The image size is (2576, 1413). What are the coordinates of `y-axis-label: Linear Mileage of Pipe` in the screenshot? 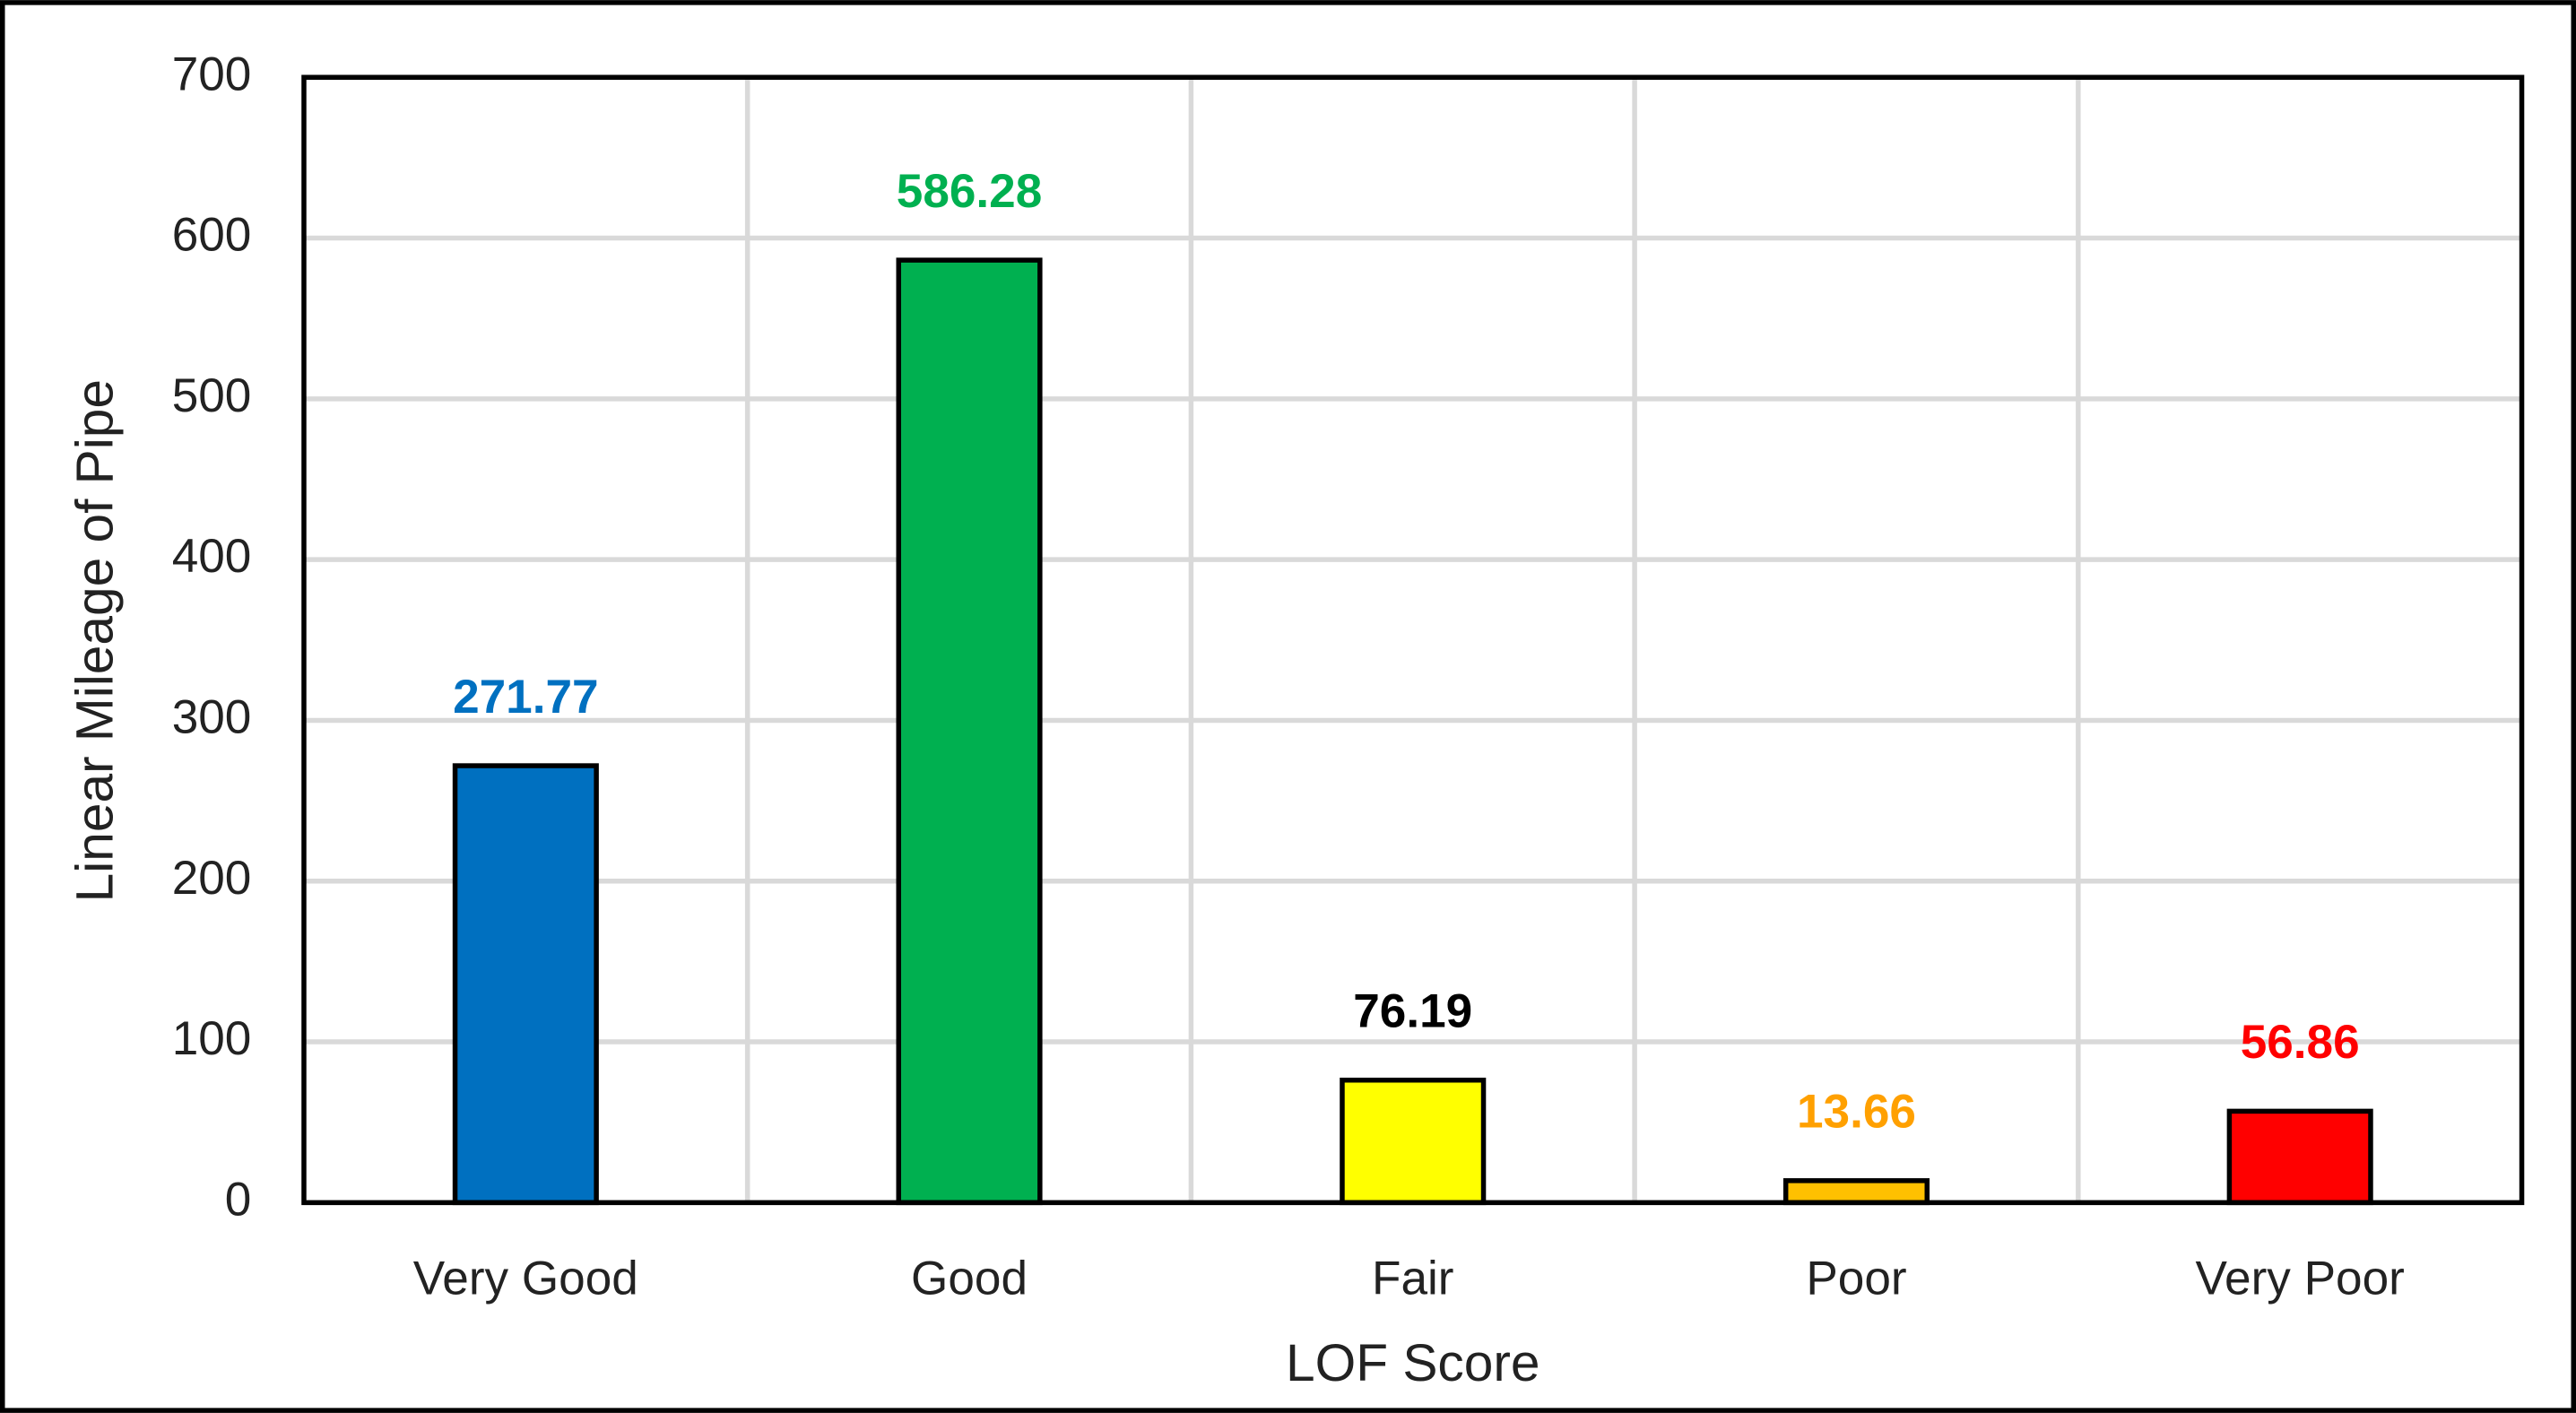 It's located at (94, 640).